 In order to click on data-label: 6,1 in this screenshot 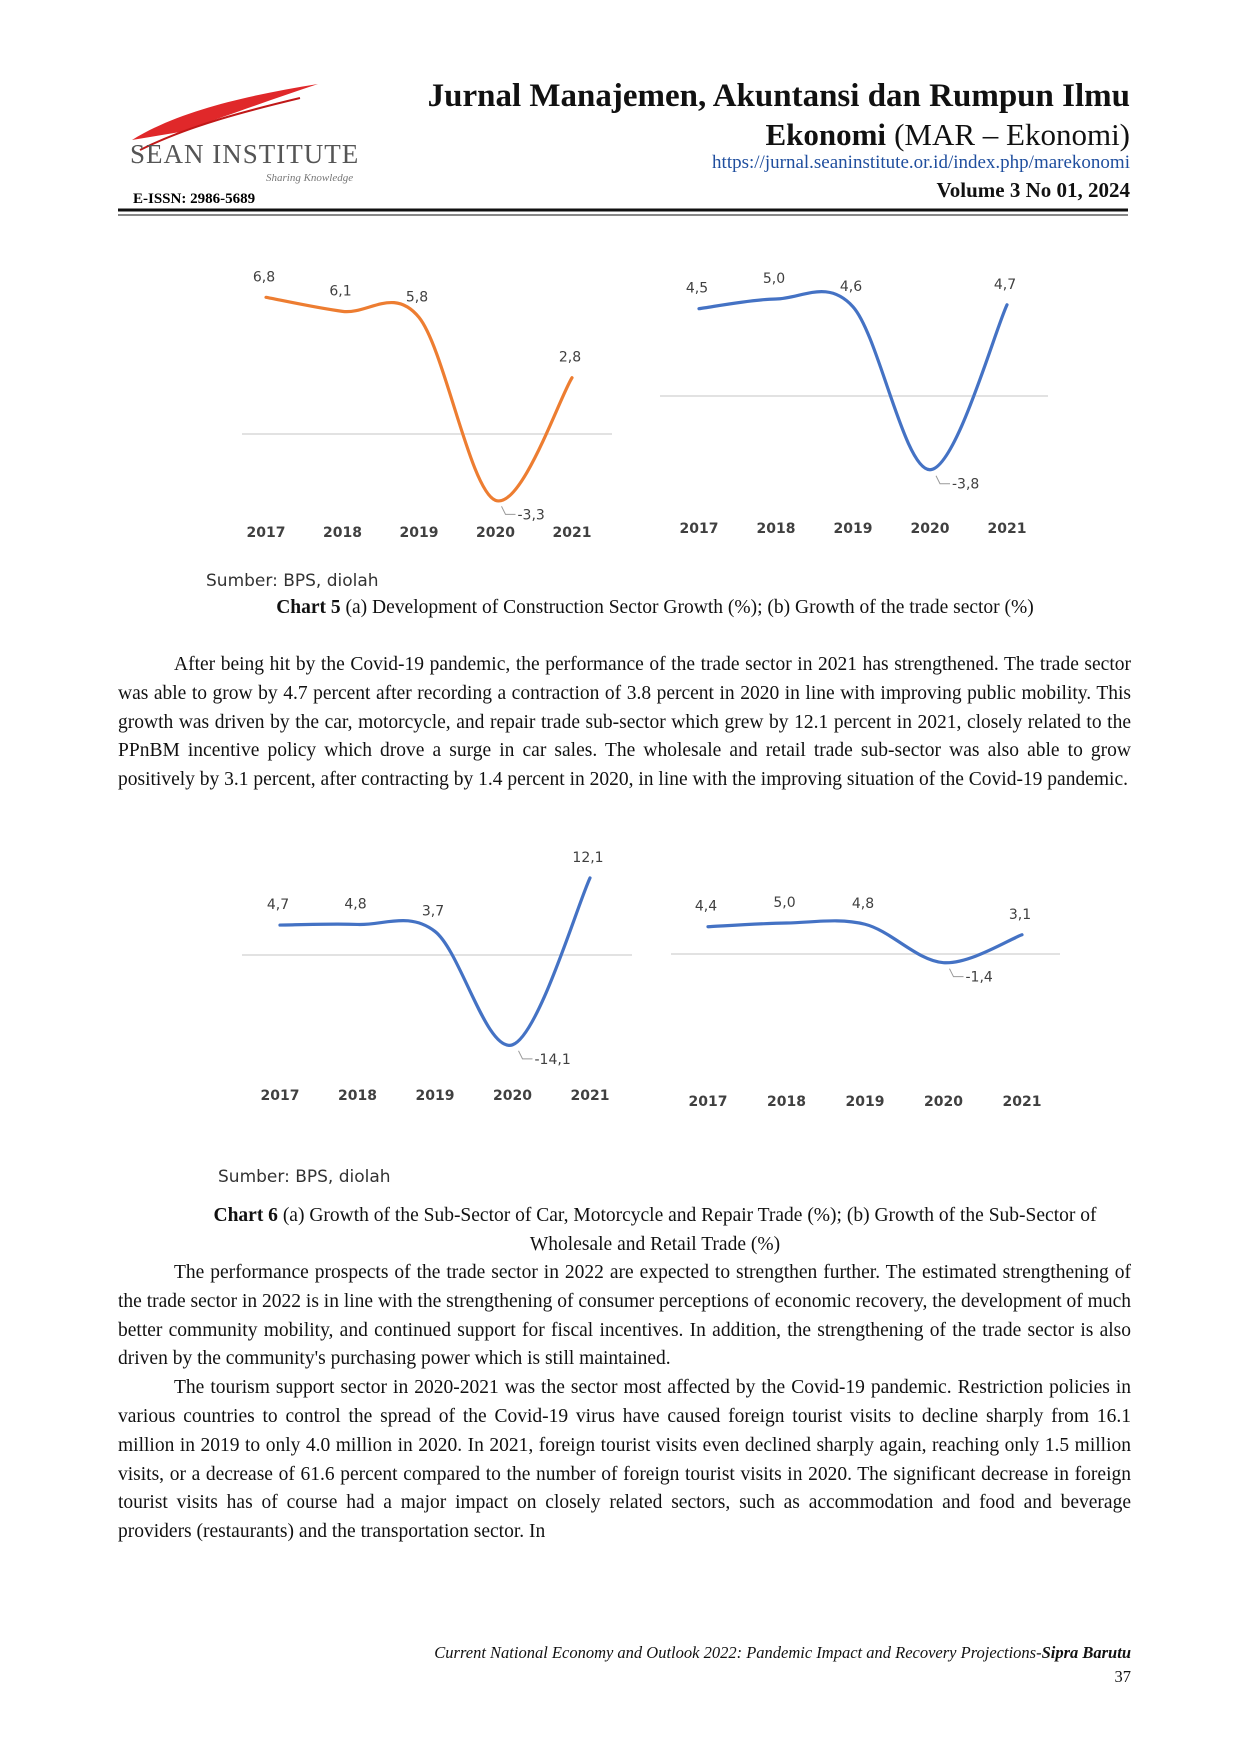, I will do `click(340, 291)`.